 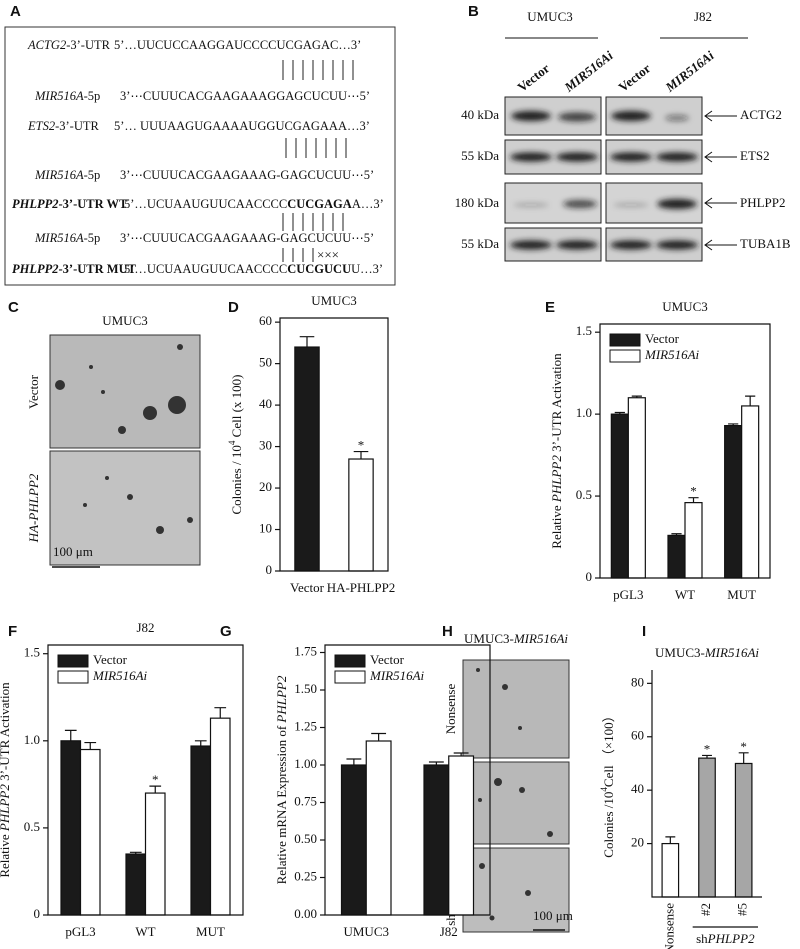 I want to click on text-run: HA-PHLPP2, so click(x=33, y=508).